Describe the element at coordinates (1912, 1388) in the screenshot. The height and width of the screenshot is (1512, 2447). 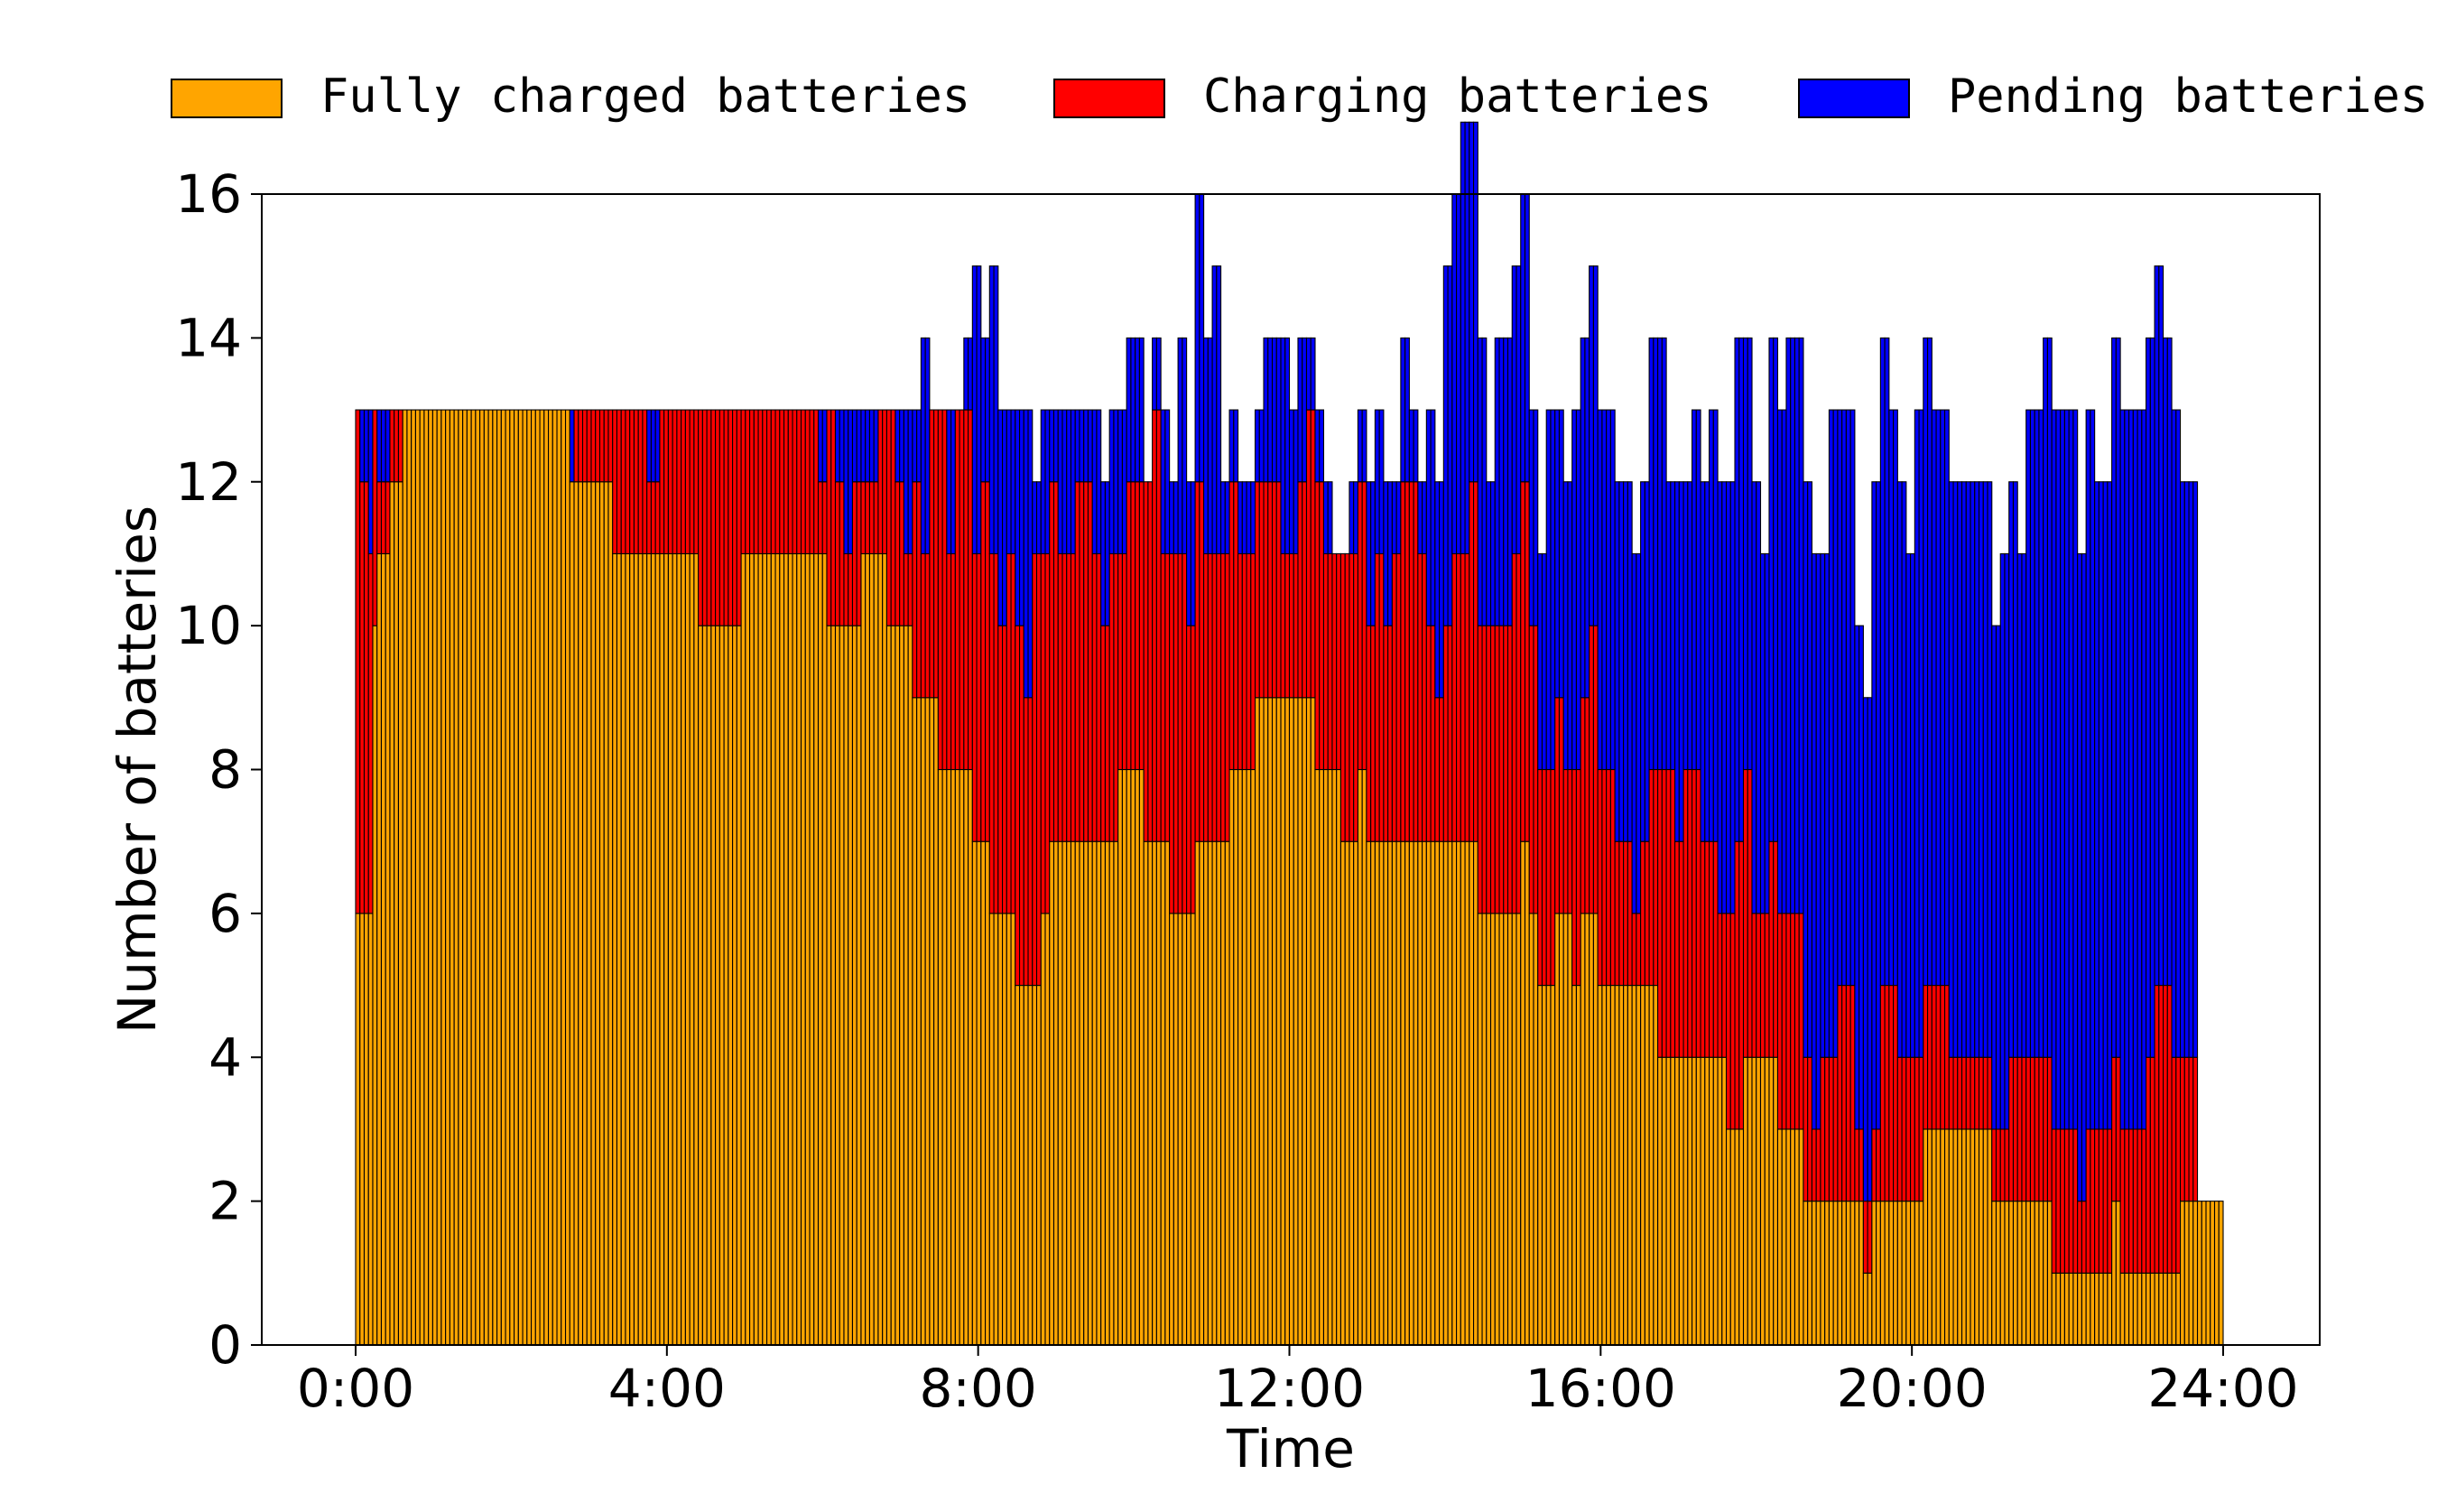
I see `x-tick-label: 20:00` at that location.